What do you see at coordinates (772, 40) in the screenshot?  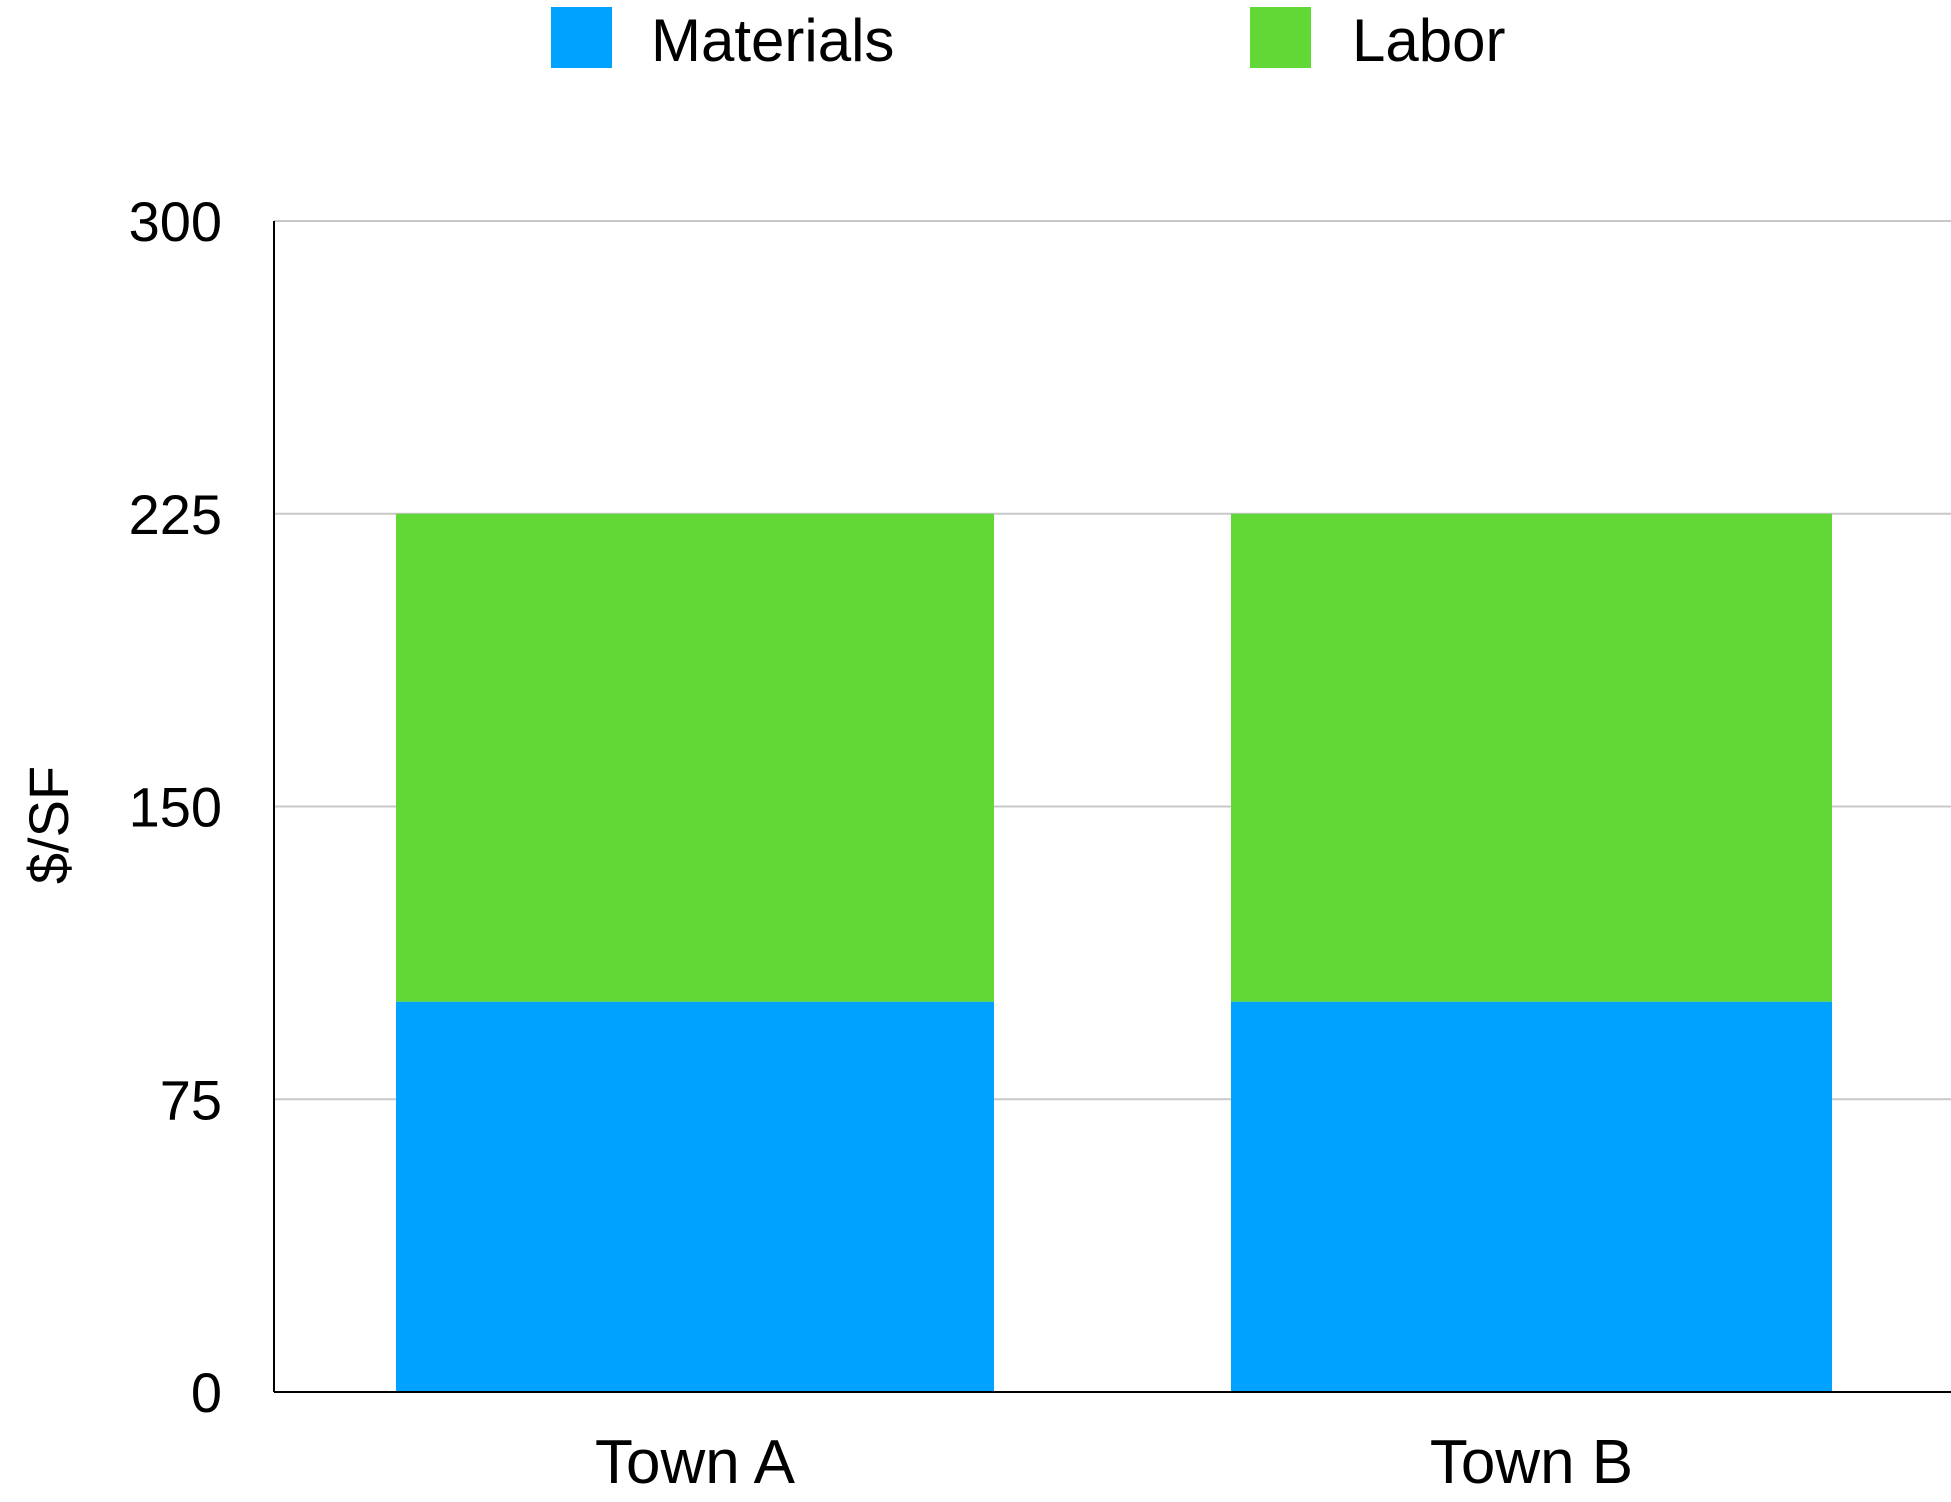 I see `legend-label-materials: Materials` at bounding box center [772, 40].